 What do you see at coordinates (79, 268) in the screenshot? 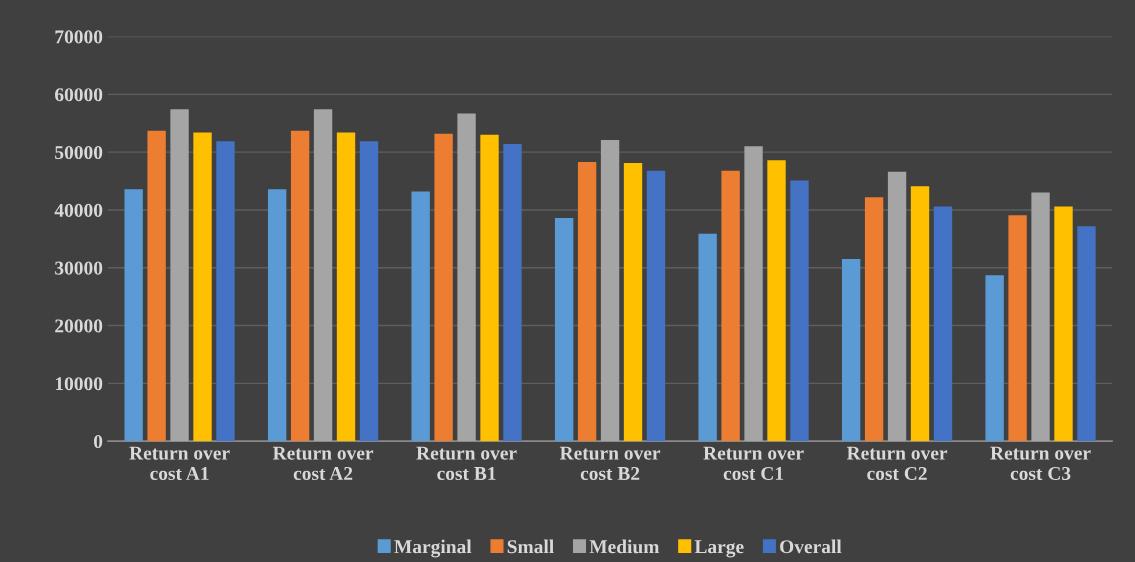
I see `y-tick-label: 30000` at bounding box center [79, 268].